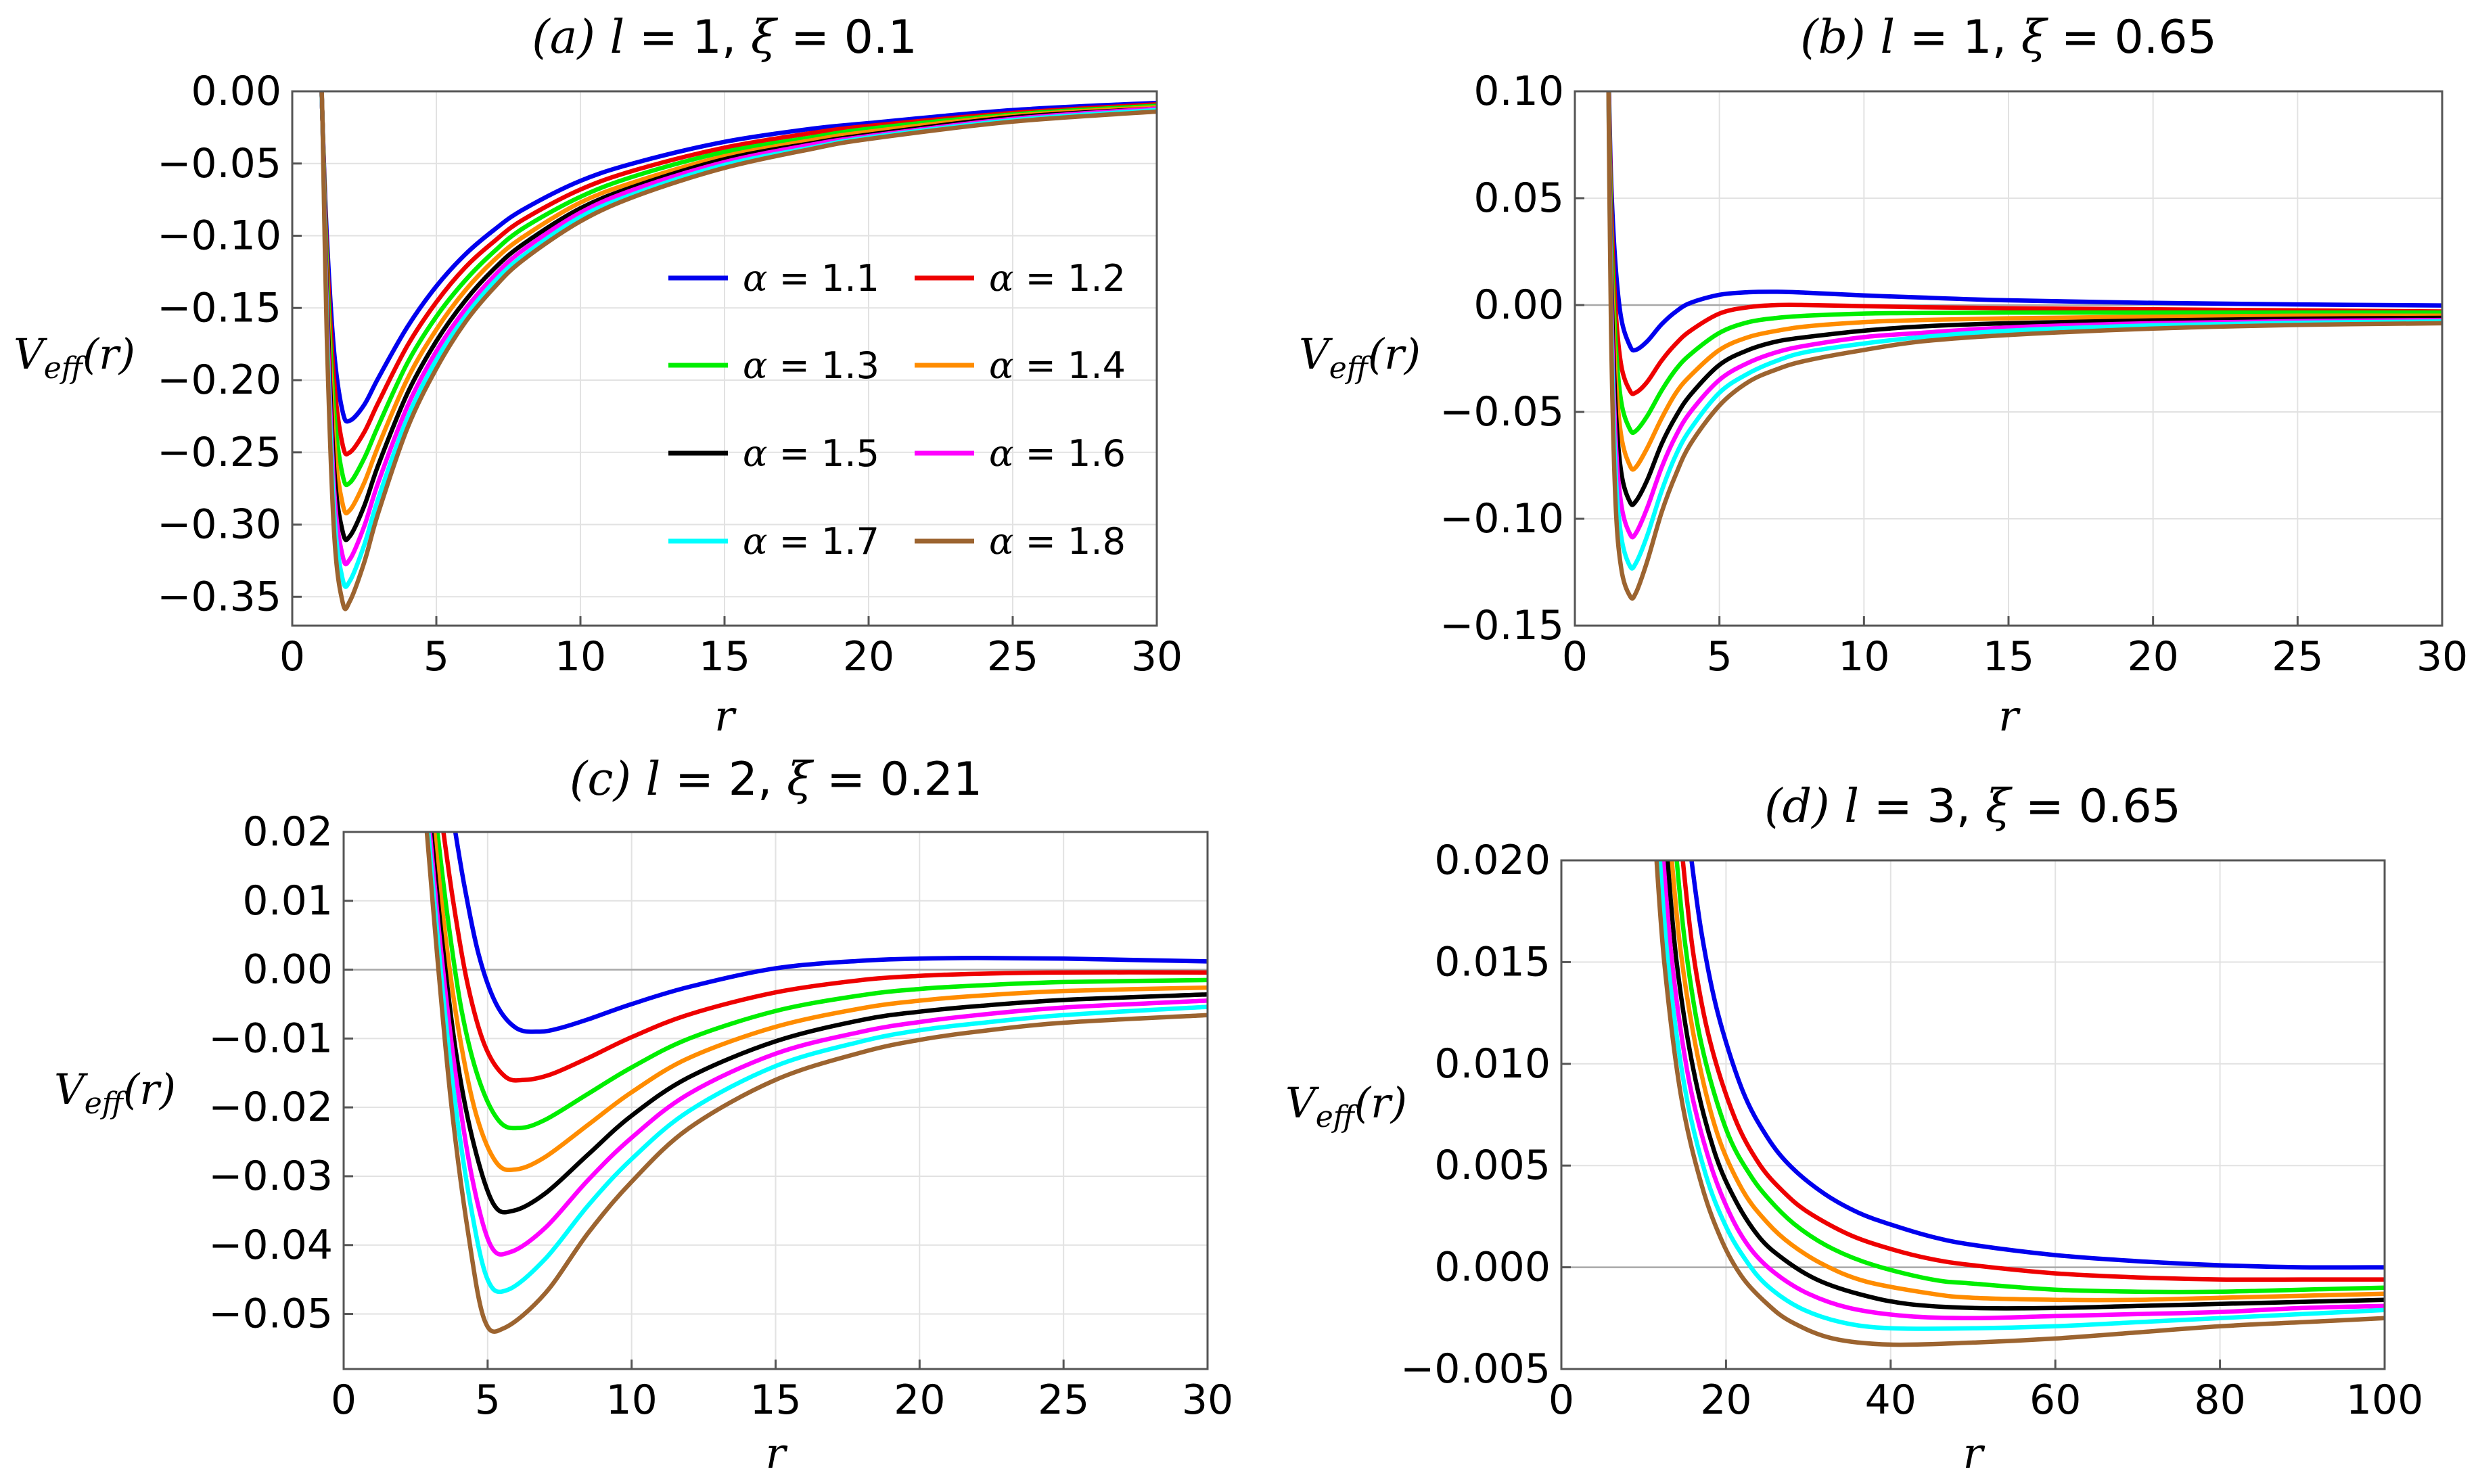 The image size is (2478, 1484). Describe the element at coordinates (1518, 199) in the screenshot. I see `y-tick-label: 0.05` at that location.